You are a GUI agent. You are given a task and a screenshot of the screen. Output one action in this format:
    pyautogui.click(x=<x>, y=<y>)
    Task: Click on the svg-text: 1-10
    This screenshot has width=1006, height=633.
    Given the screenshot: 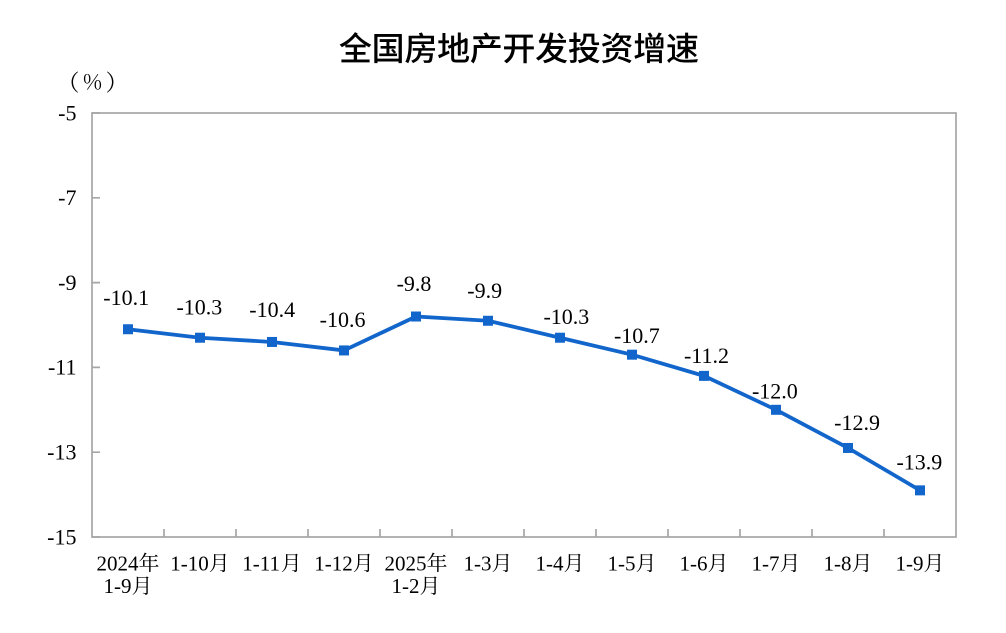 What is the action you would take?
    pyautogui.click(x=189, y=564)
    